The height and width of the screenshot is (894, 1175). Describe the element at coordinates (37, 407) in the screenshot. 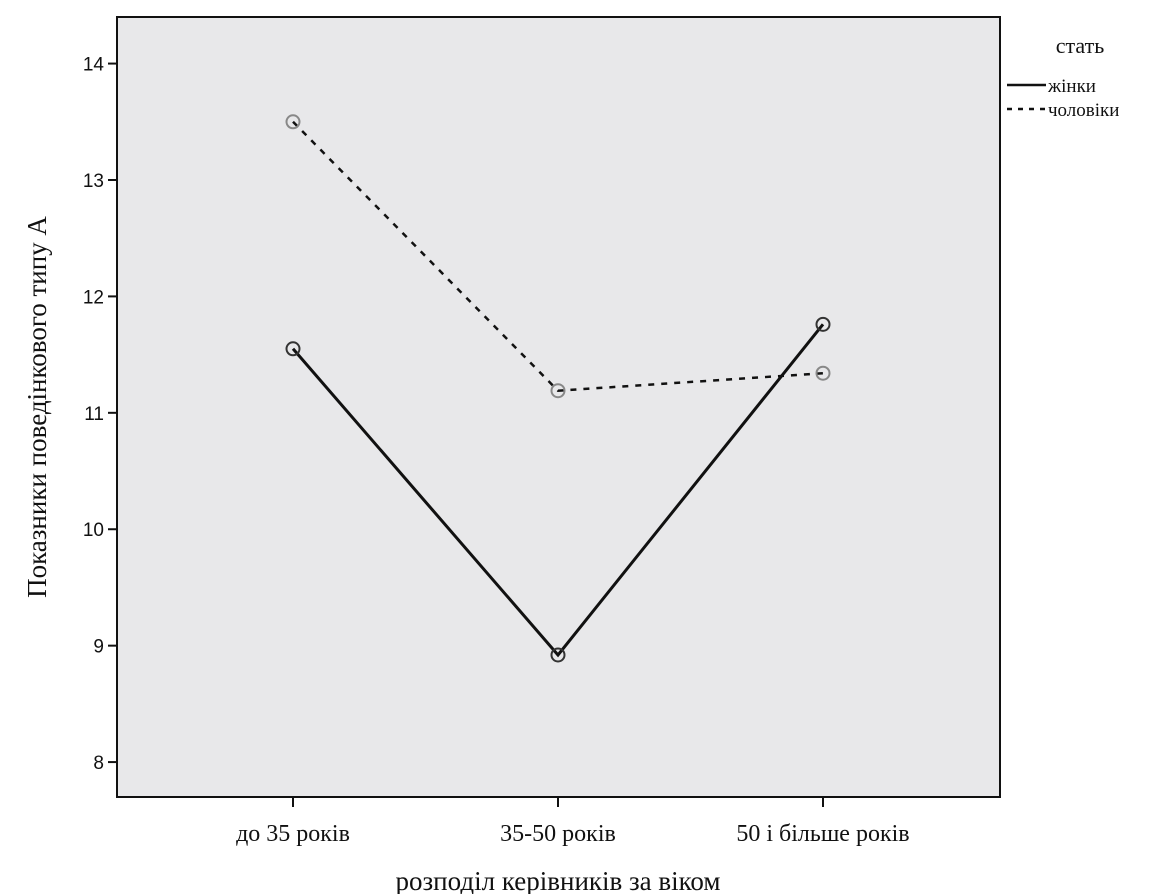

I see `y-axis-title: Показники поведінкового типу А` at that location.